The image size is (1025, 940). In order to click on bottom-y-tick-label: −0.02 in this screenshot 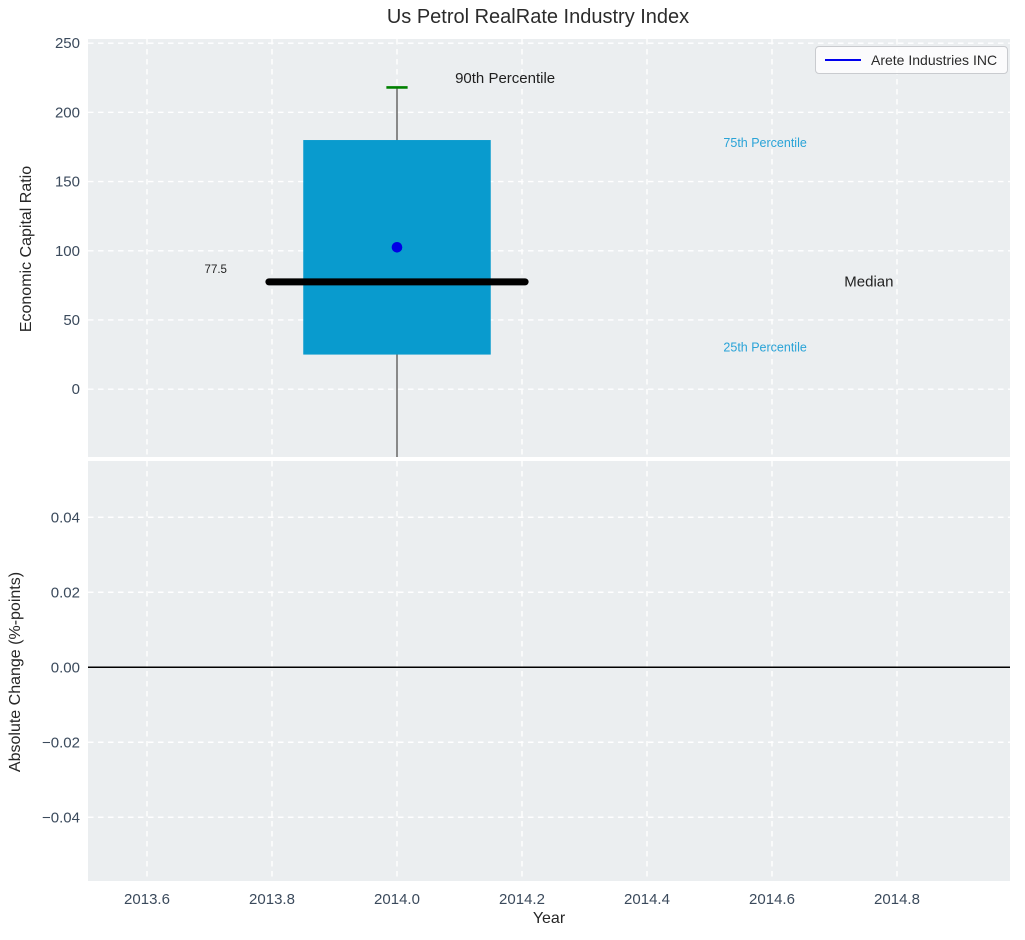, I will do `click(61, 742)`.